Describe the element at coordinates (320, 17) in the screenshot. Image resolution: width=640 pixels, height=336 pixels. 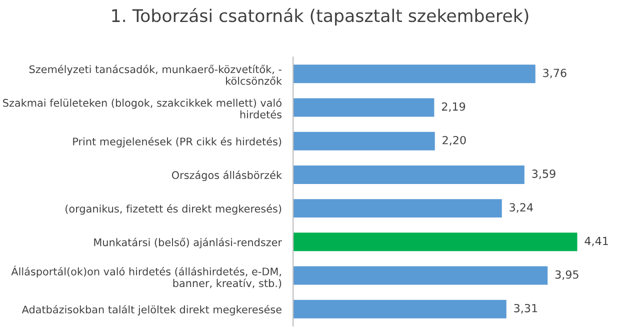
I see `chart-title: 1. Toborzási csatornák (tapasztalt szekemberek)` at that location.